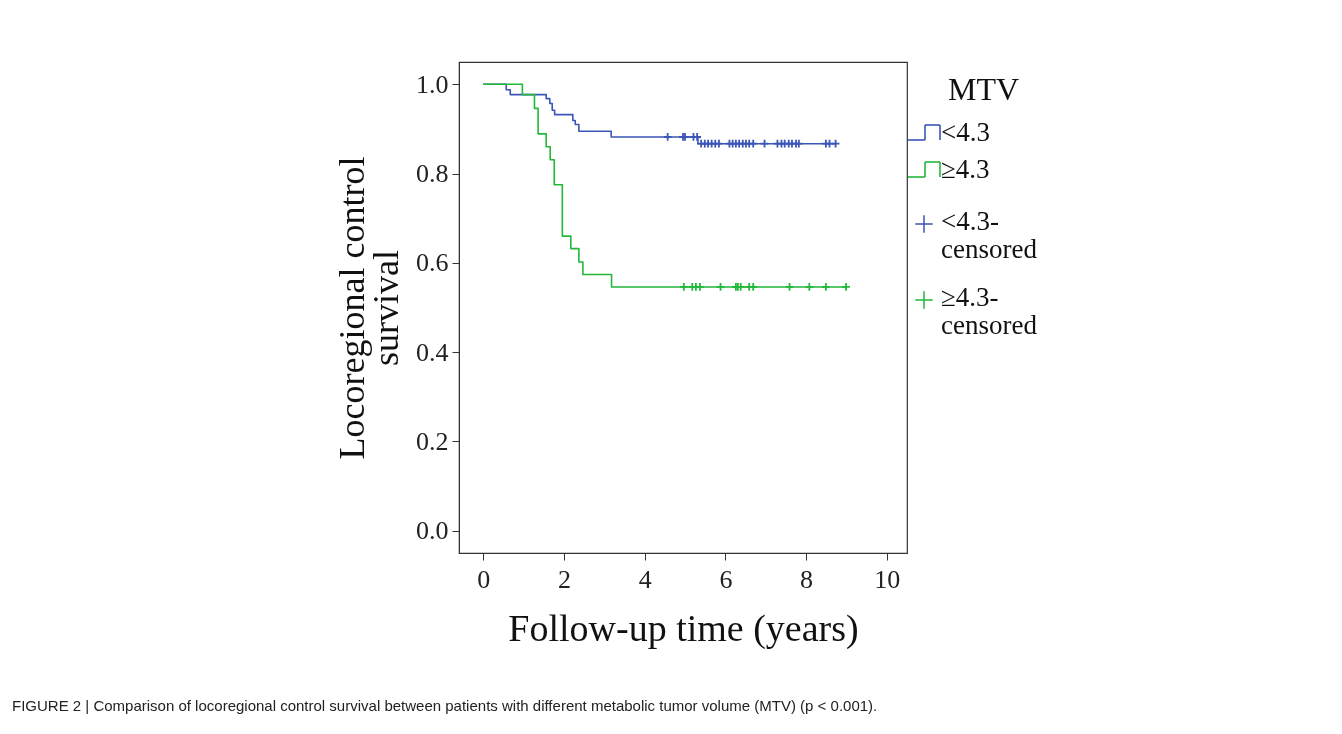  Describe the element at coordinates (645, 579) in the screenshot. I see `x-tick-label: 4` at that location.